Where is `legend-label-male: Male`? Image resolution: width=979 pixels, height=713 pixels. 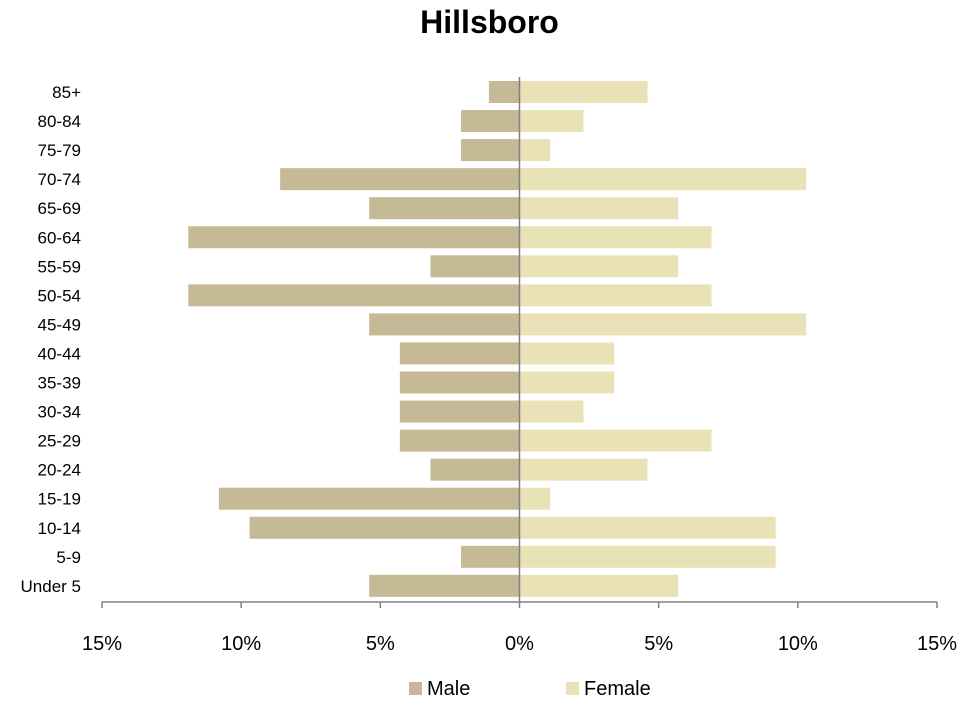
legend-label-male: Male is located at coordinates (448, 689).